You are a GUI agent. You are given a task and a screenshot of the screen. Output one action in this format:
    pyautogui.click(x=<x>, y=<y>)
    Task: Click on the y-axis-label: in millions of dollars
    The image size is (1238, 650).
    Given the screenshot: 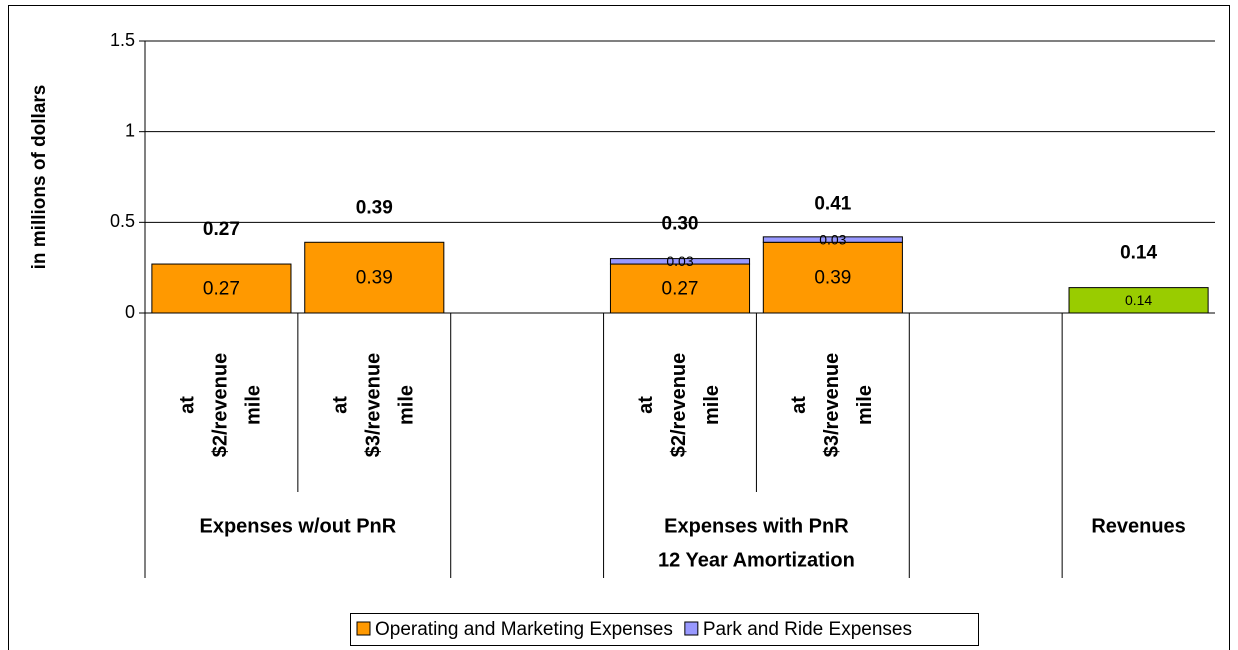 What is the action you would take?
    pyautogui.click(x=39, y=177)
    